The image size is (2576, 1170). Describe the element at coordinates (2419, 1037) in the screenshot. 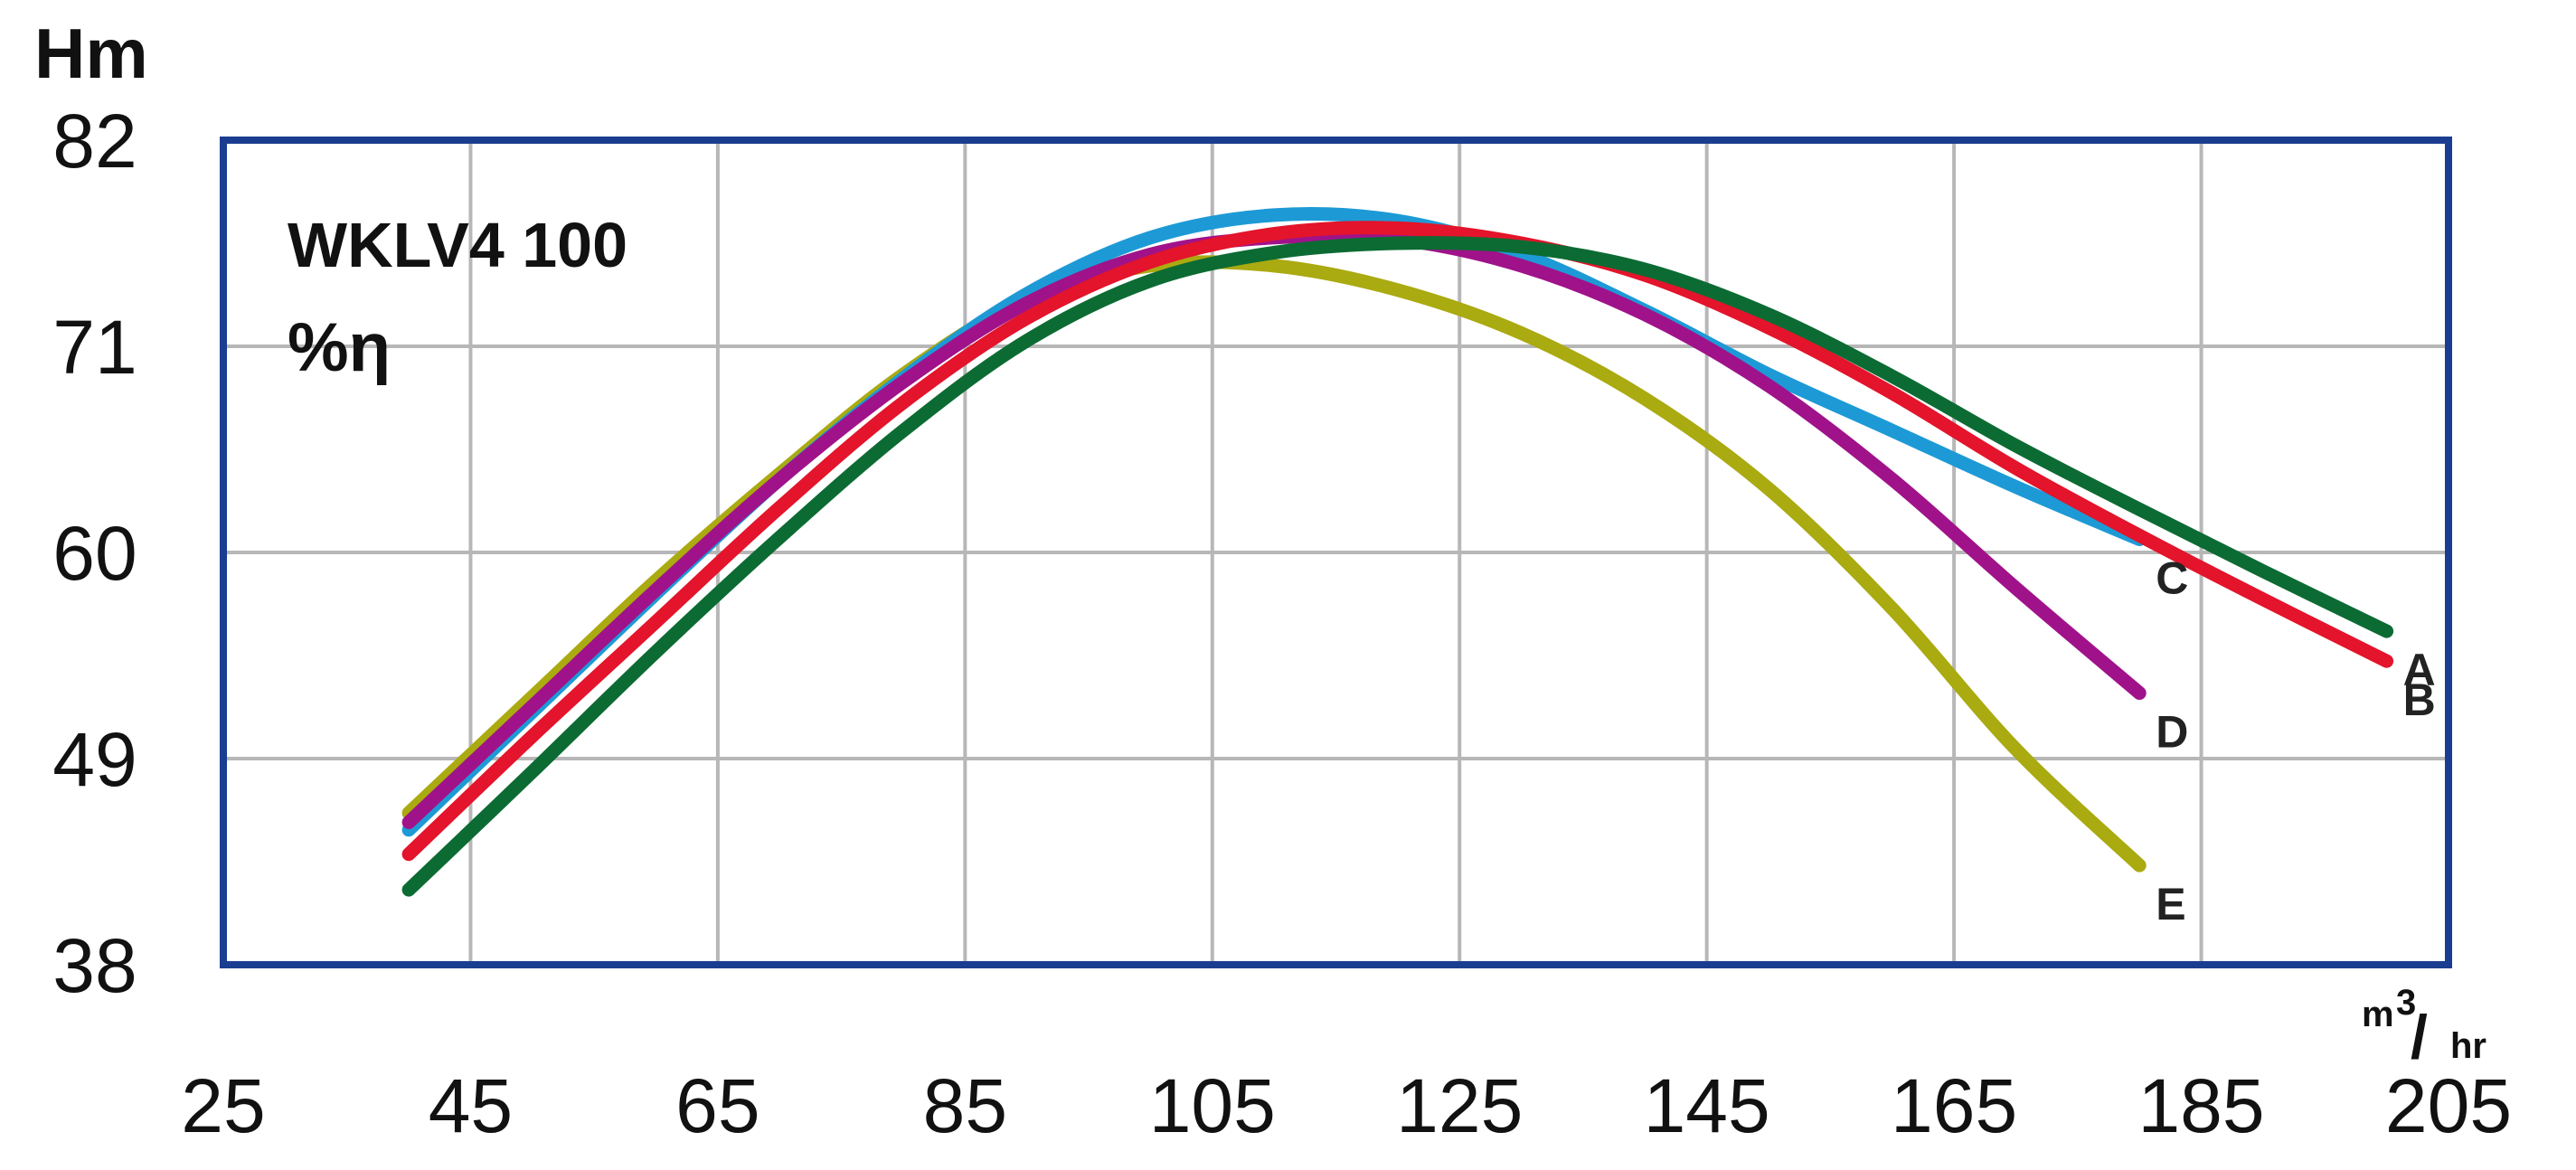

I see `x-unit-slash: /` at that location.